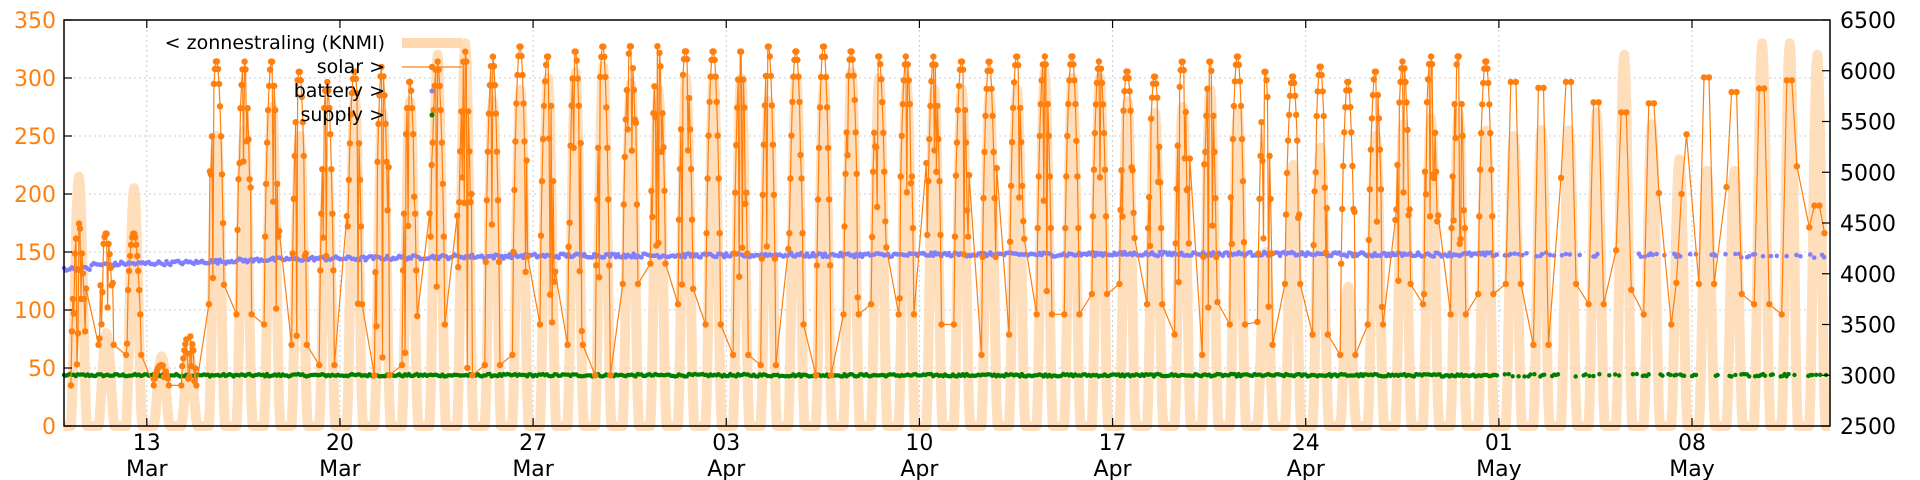  Describe the element at coordinates (726, 468) in the screenshot. I see `tick-label-x-month: Apr` at that location.